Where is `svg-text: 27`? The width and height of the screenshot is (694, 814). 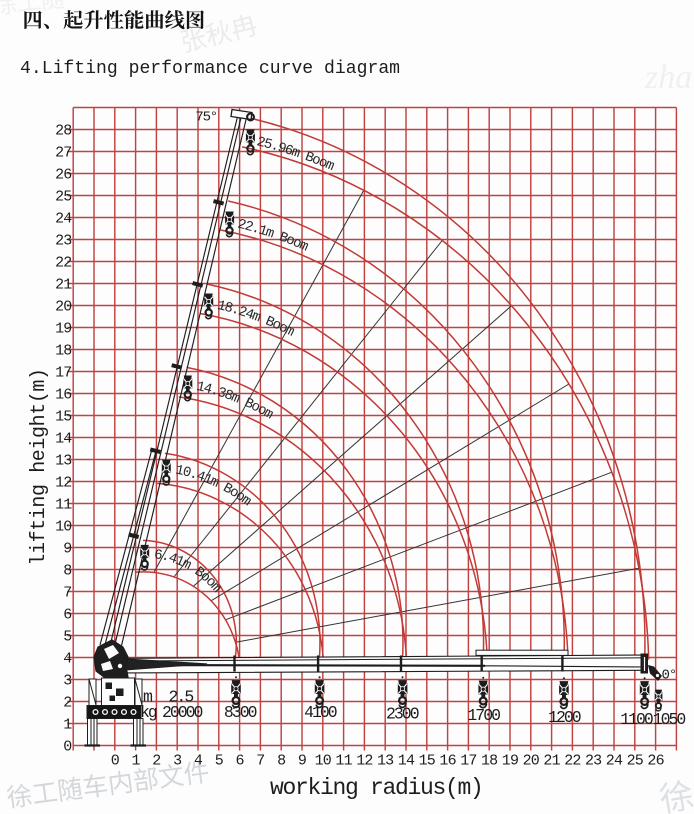 svg-text: 27 is located at coordinates (63, 153).